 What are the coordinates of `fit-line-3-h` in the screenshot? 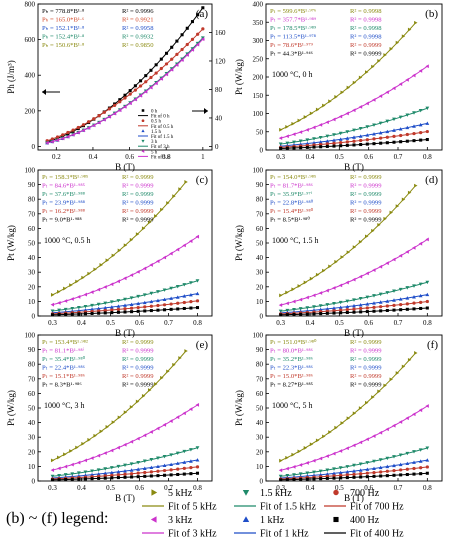 It's located at (125, 90).